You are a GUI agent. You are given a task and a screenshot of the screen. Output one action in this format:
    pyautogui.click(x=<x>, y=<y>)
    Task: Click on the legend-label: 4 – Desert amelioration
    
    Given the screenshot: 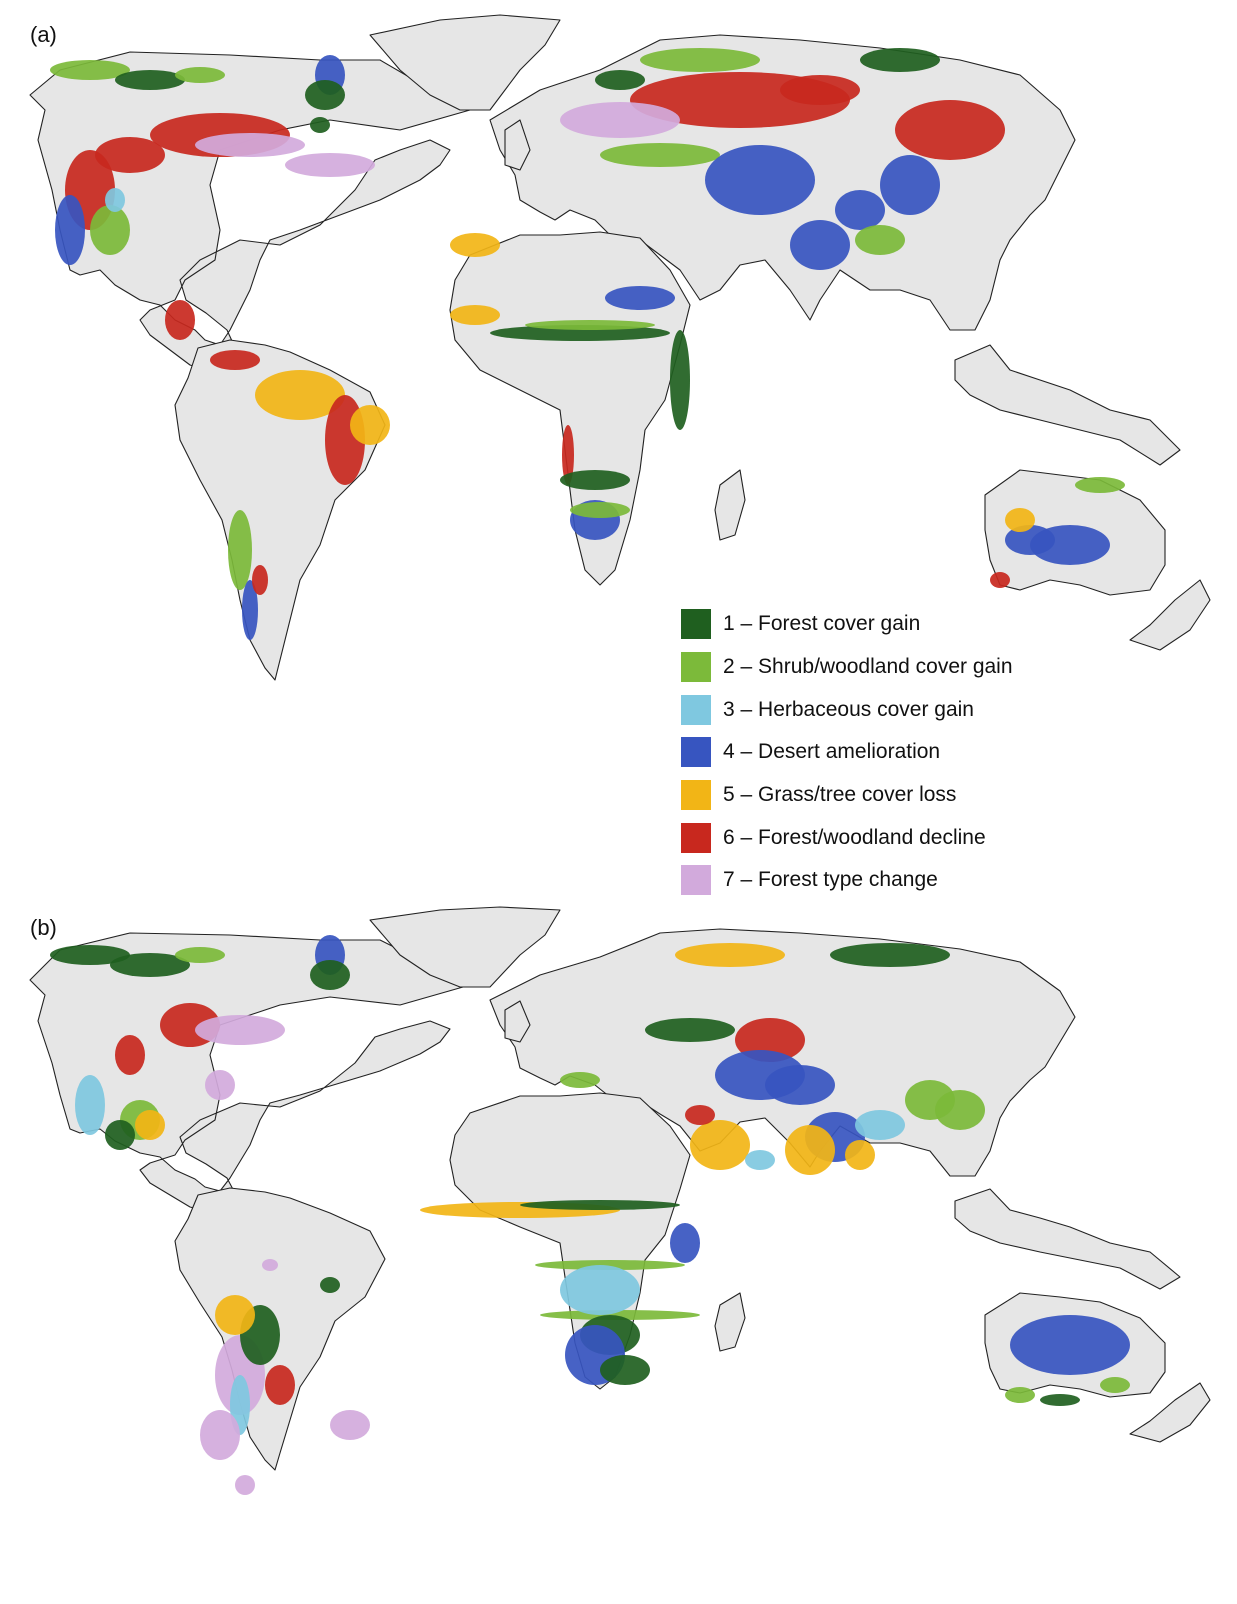 What is the action you would take?
    pyautogui.click(x=832, y=752)
    